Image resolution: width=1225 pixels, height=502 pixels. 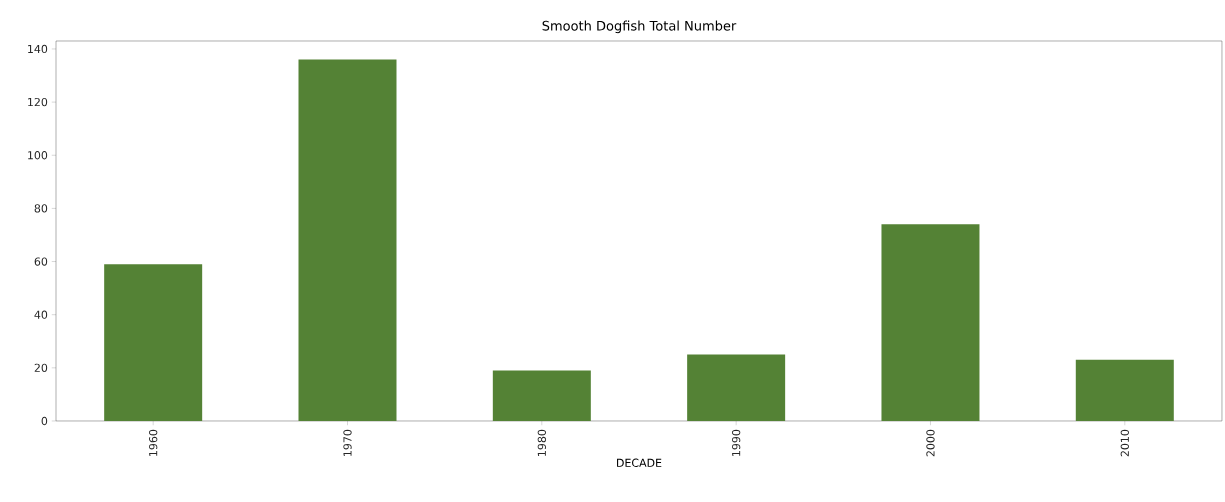 I want to click on y-tick-label: 140, so click(x=38, y=49).